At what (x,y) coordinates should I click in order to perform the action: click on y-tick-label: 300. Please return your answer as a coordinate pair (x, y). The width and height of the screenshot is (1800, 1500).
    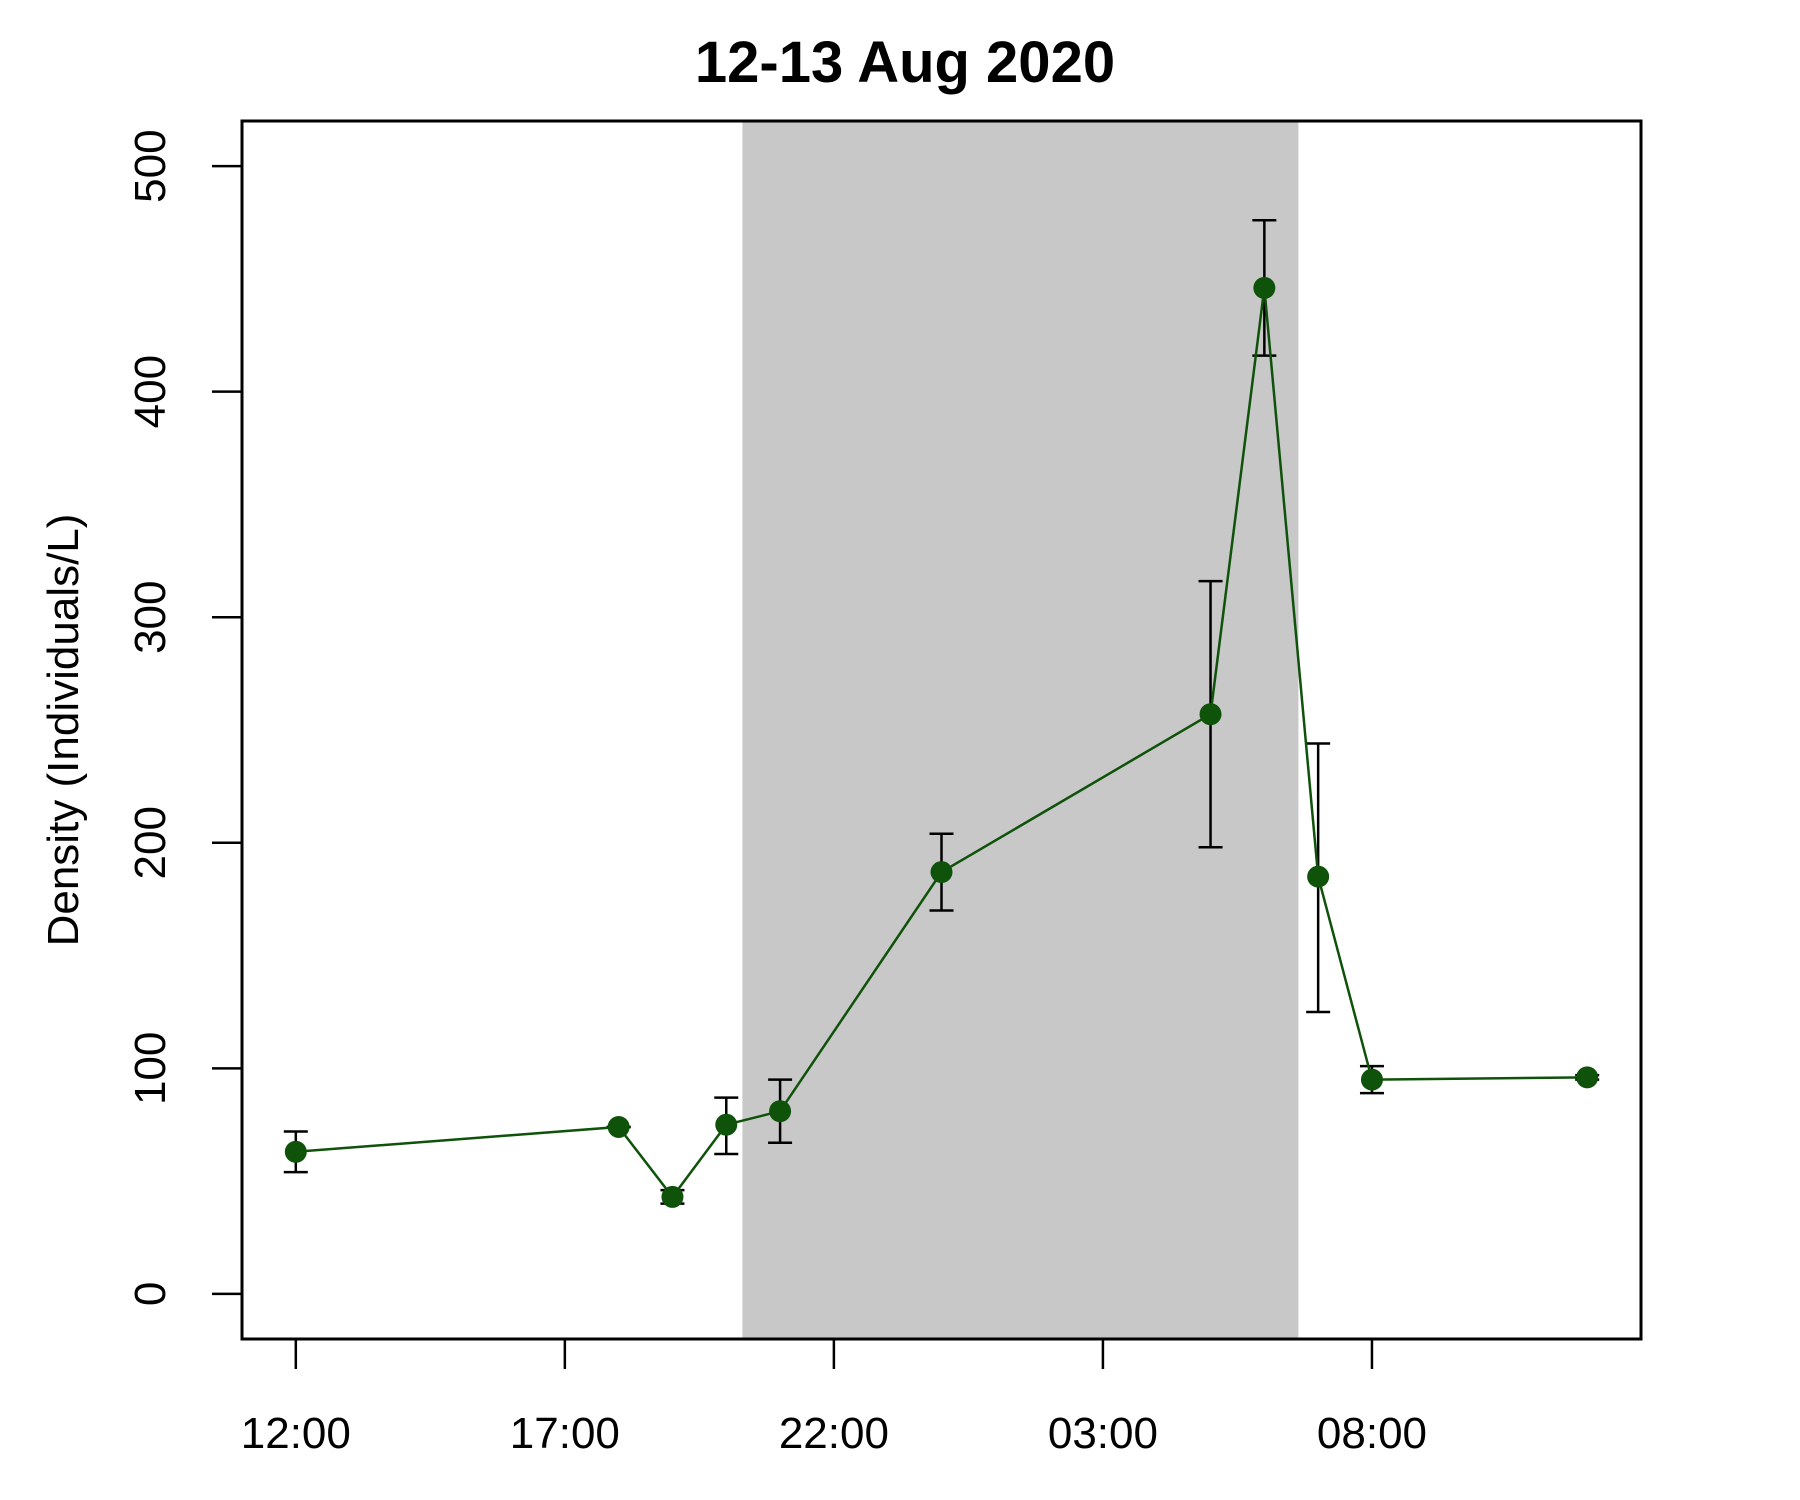
    Looking at the image, I should click on (150, 617).